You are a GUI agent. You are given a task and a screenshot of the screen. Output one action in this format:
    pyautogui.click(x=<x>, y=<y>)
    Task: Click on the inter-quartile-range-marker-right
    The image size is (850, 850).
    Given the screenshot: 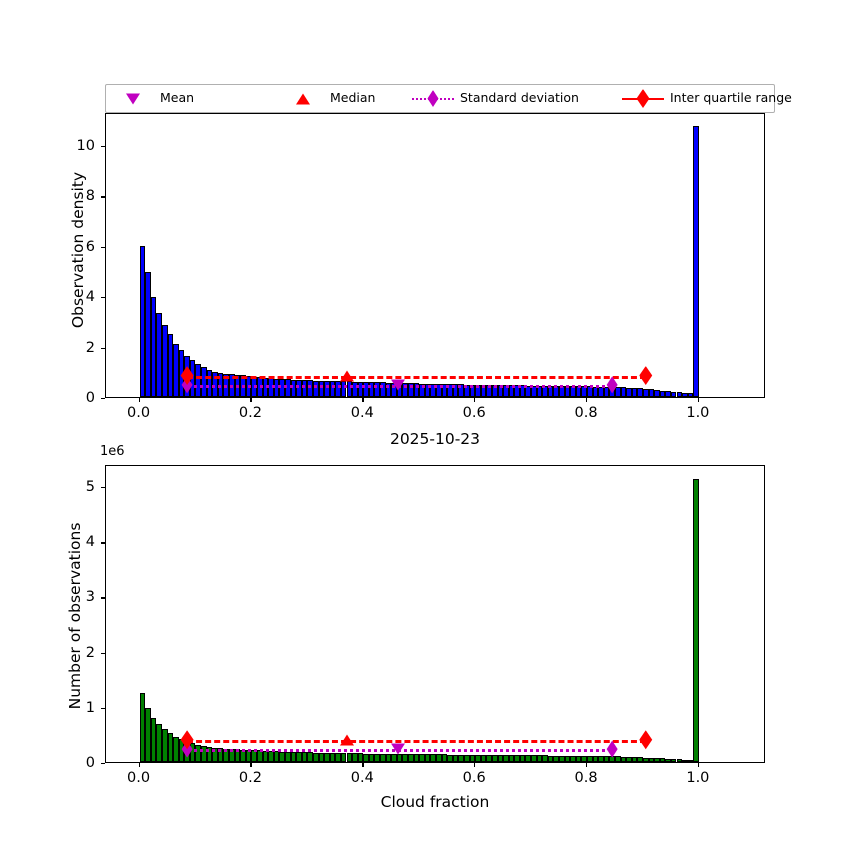 What is the action you would take?
    pyautogui.click(x=646, y=740)
    